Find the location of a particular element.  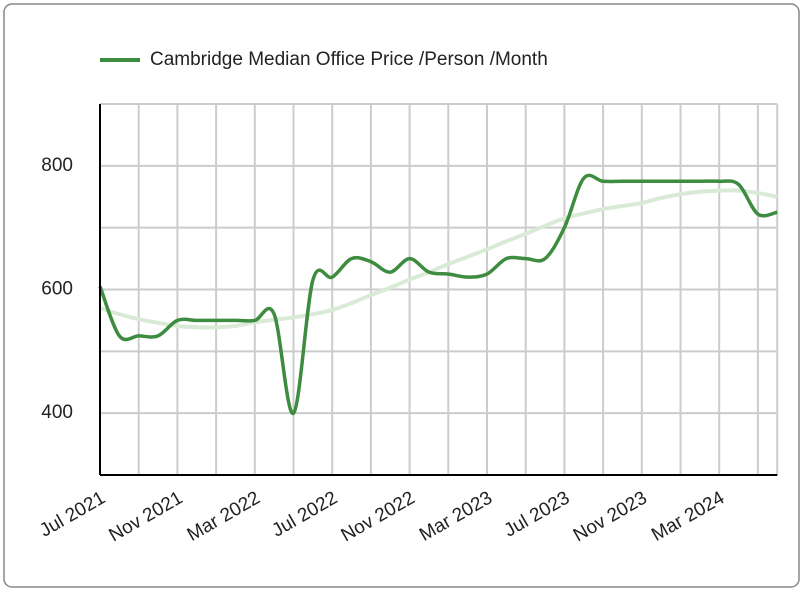

y-tick-label: 600 is located at coordinates (57, 289).